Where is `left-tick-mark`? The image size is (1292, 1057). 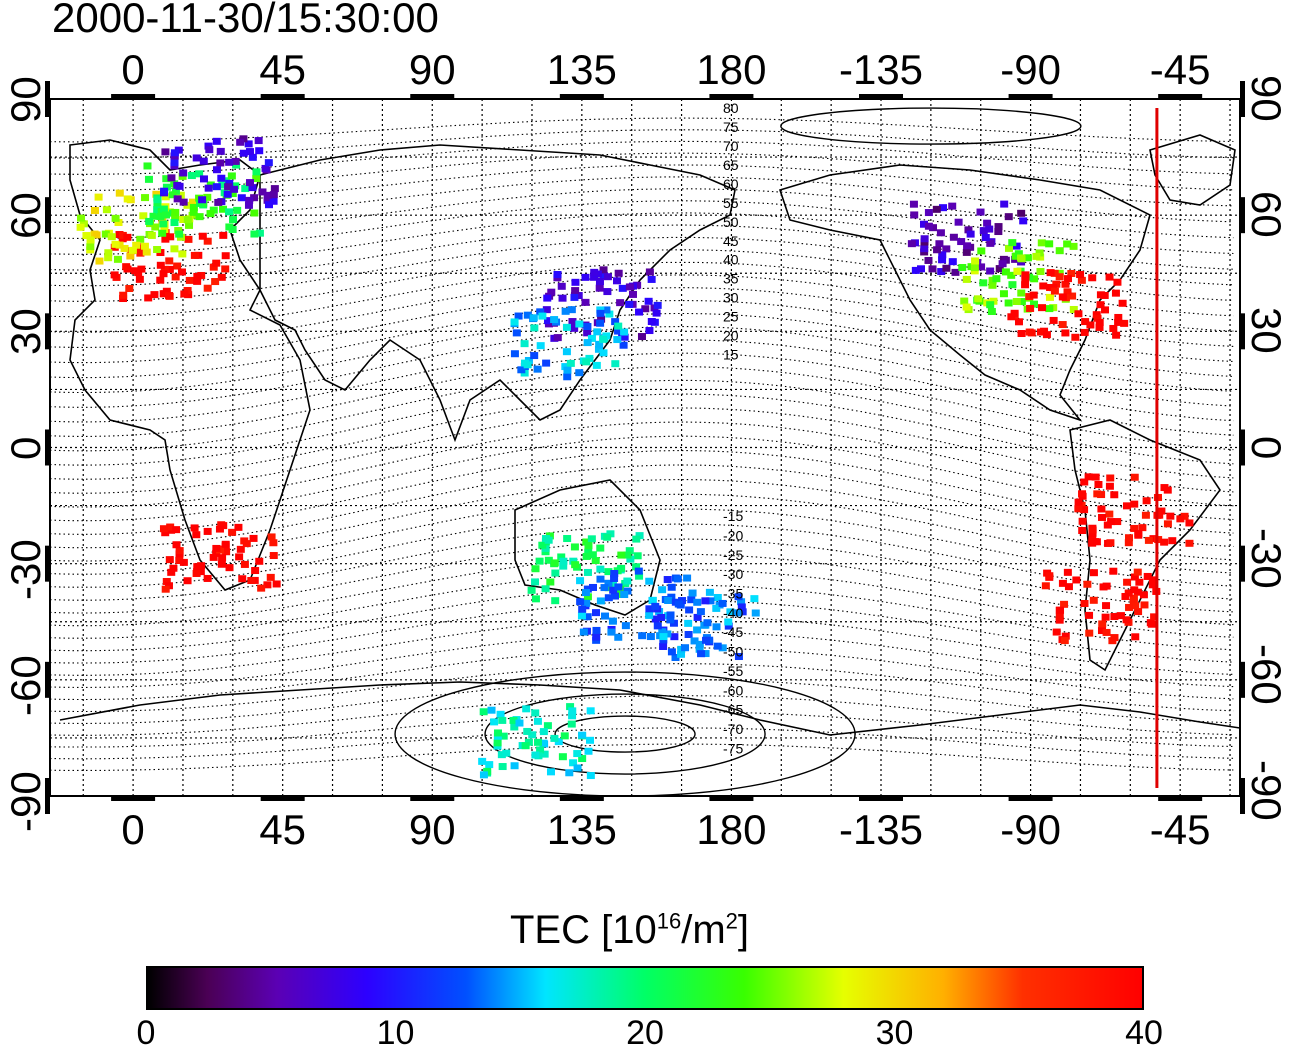
left-tick-mark is located at coordinates (47, 331).